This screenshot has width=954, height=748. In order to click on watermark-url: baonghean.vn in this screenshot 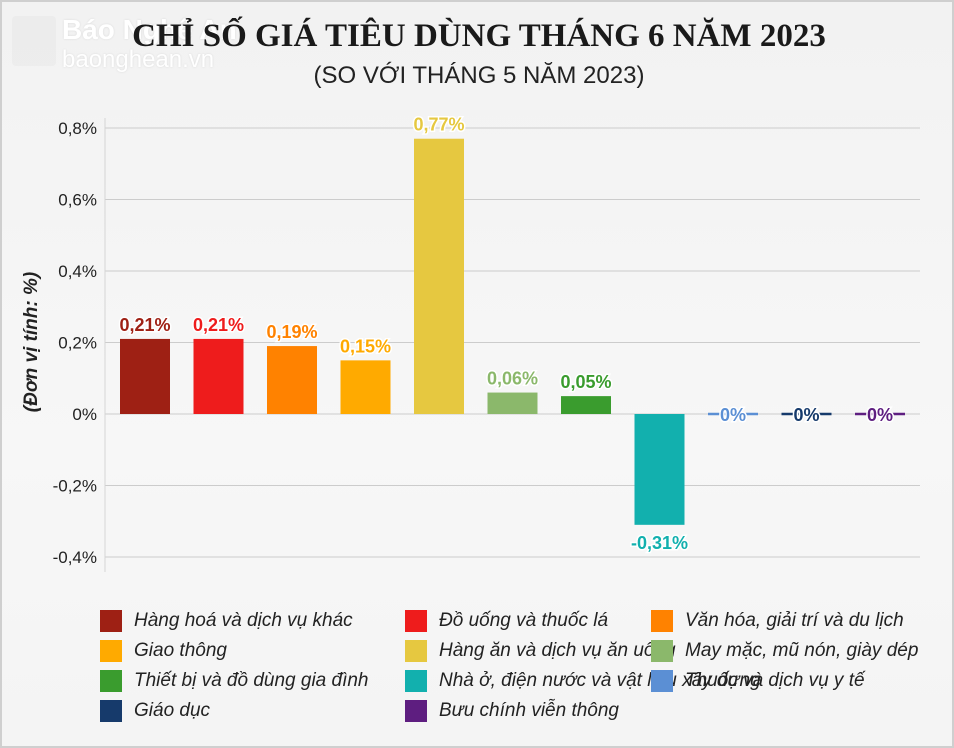, I will do `click(138, 59)`.